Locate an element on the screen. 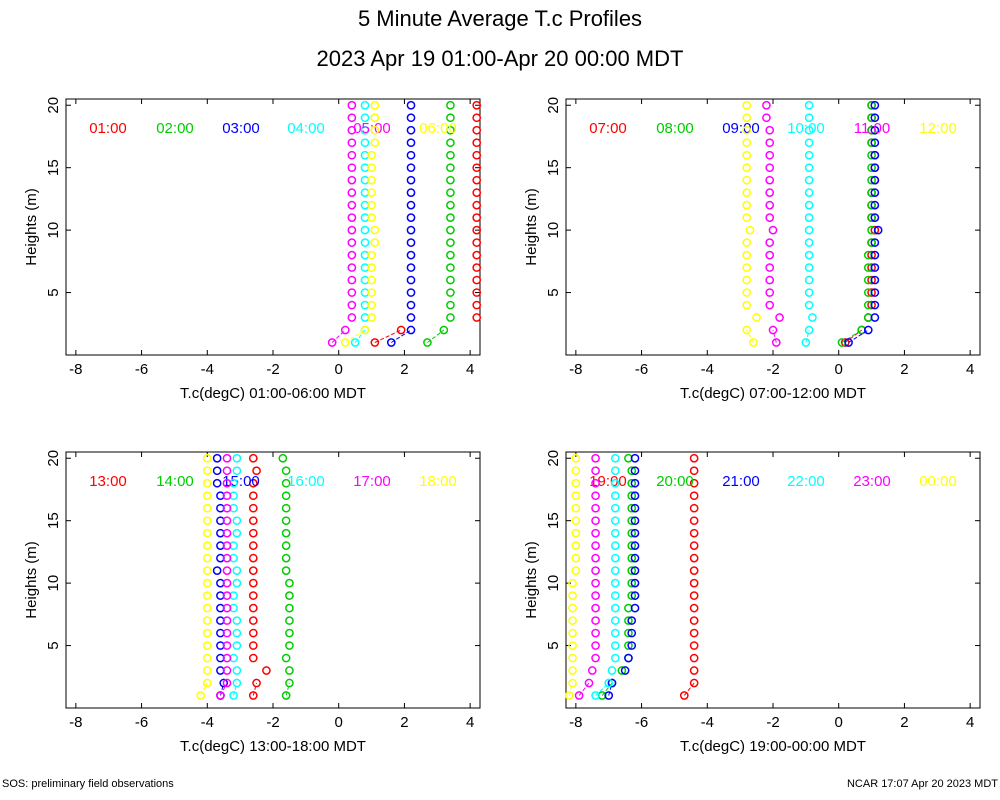 Image resolution: width=1000 pixels, height=800 pixels. footer-note: SOS: preliminary field observations is located at coordinates (88, 784).